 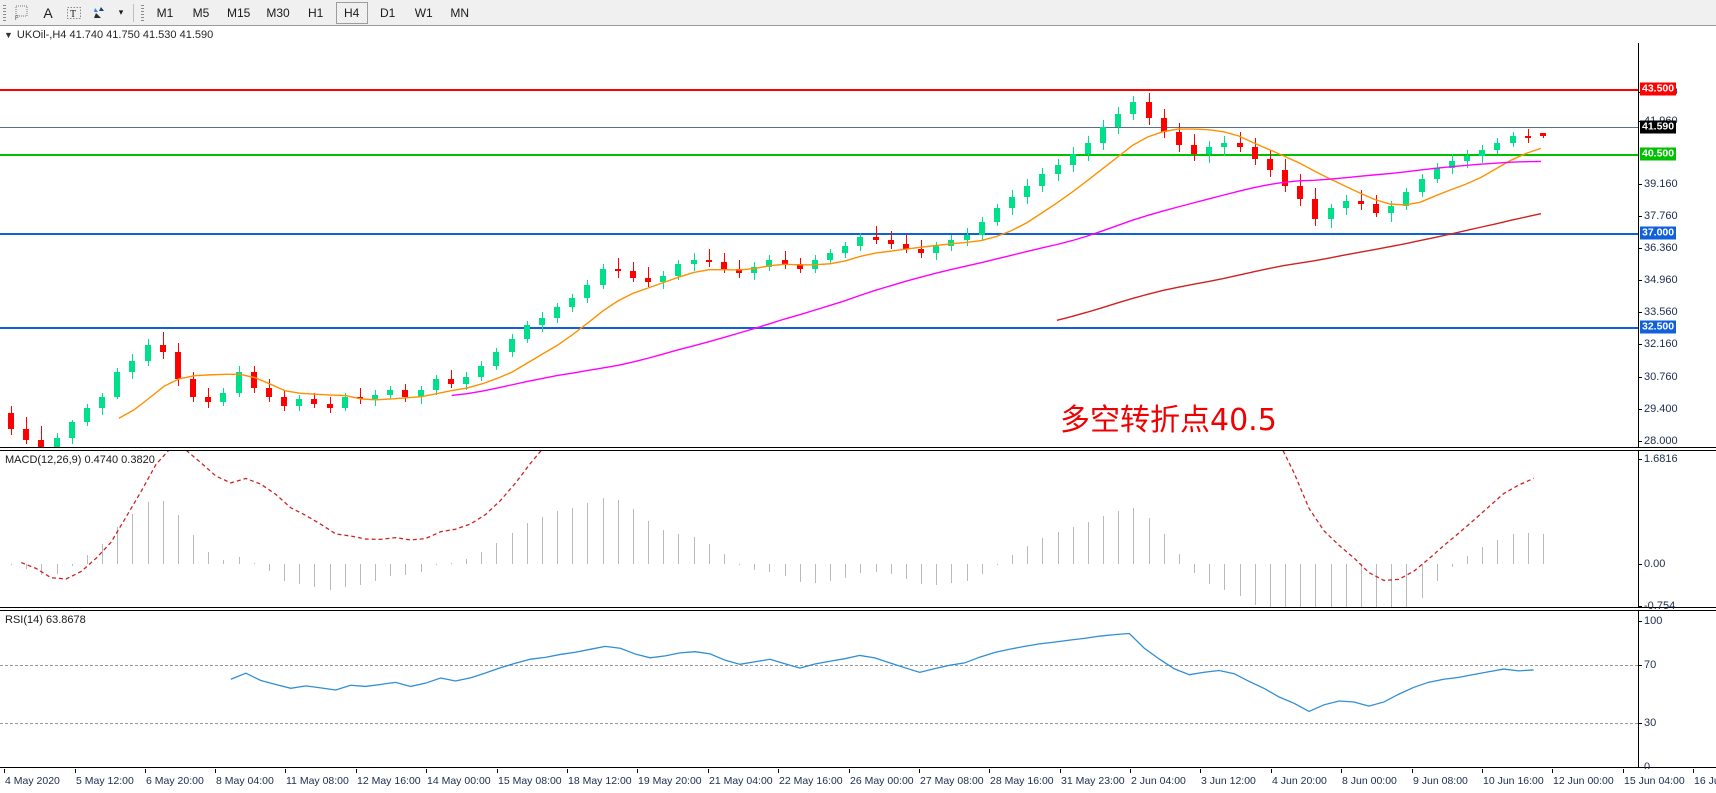 I want to click on crosshair-tool-icon: F, so click(x=22, y=13).